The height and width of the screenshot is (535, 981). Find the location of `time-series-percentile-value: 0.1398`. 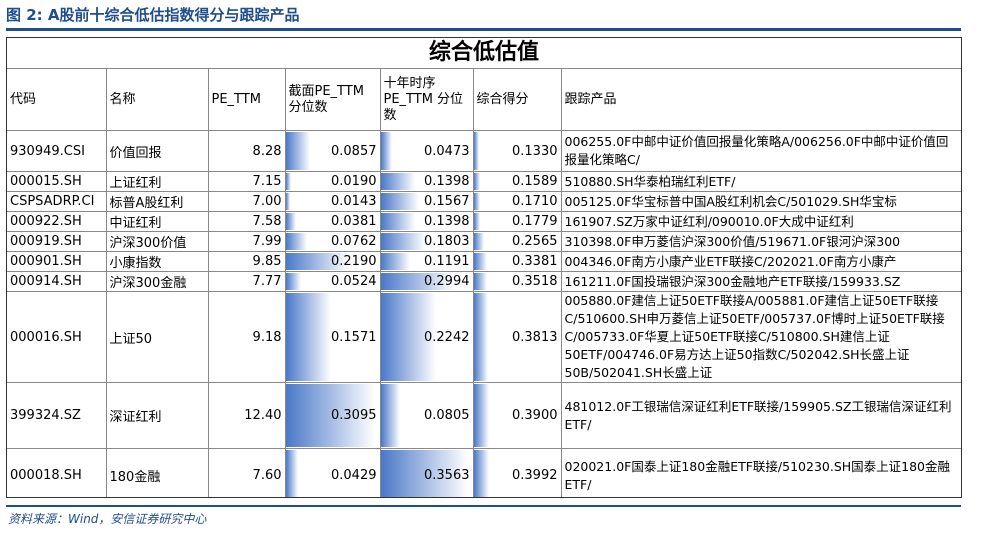

time-series-percentile-value: 0.1398 is located at coordinates (447, 221).